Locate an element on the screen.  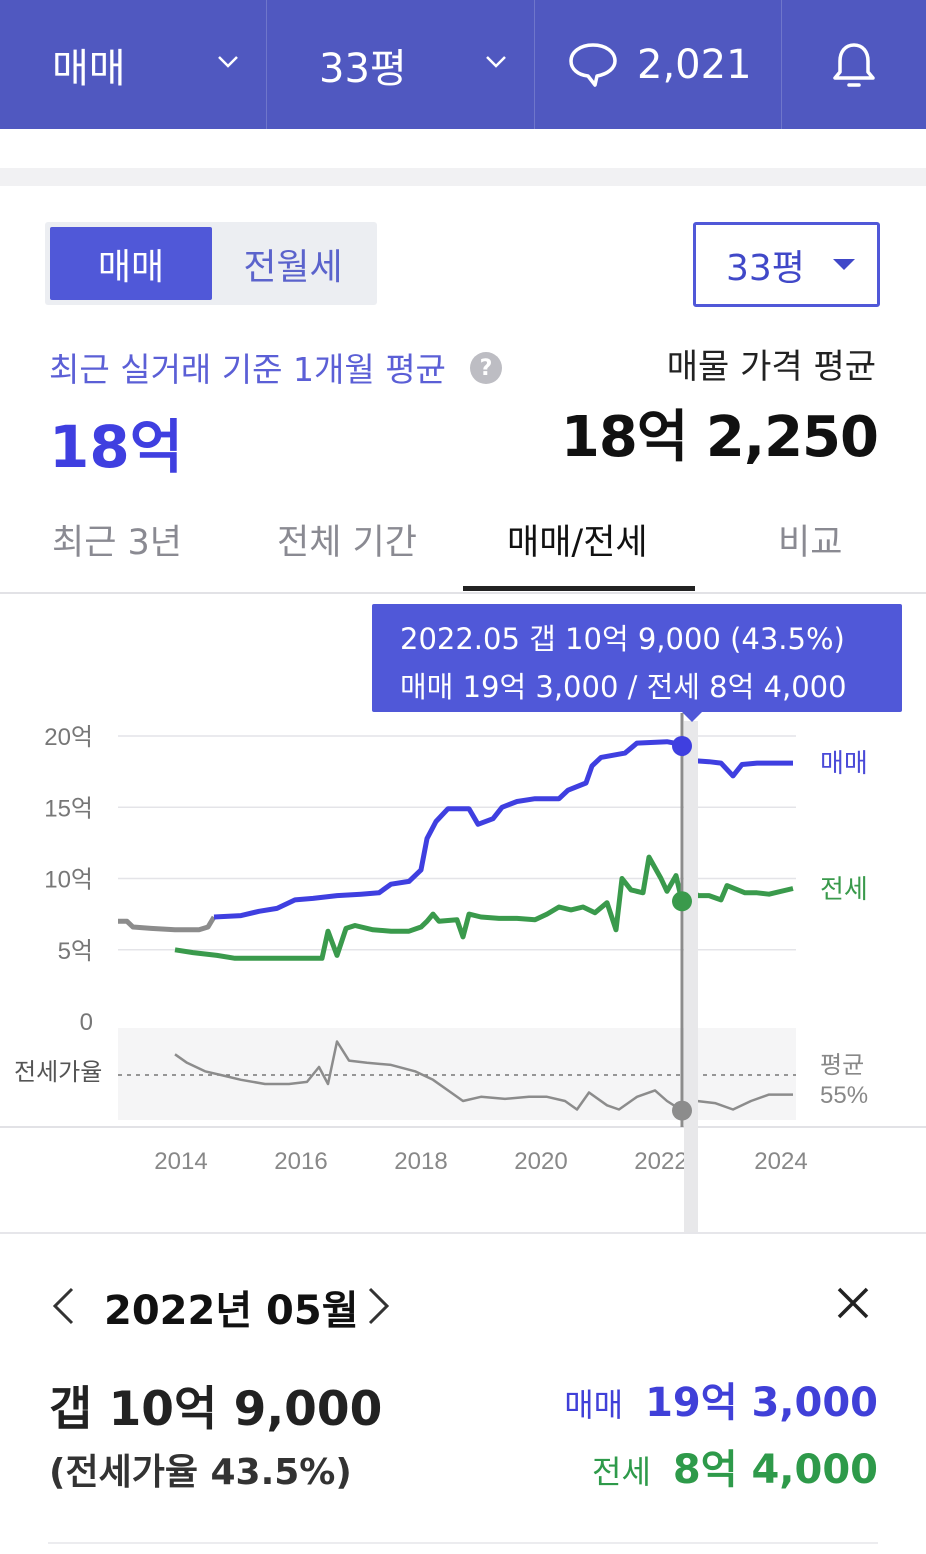
deal-type-dropdown: 매매 is located at coordinates (133, 64).